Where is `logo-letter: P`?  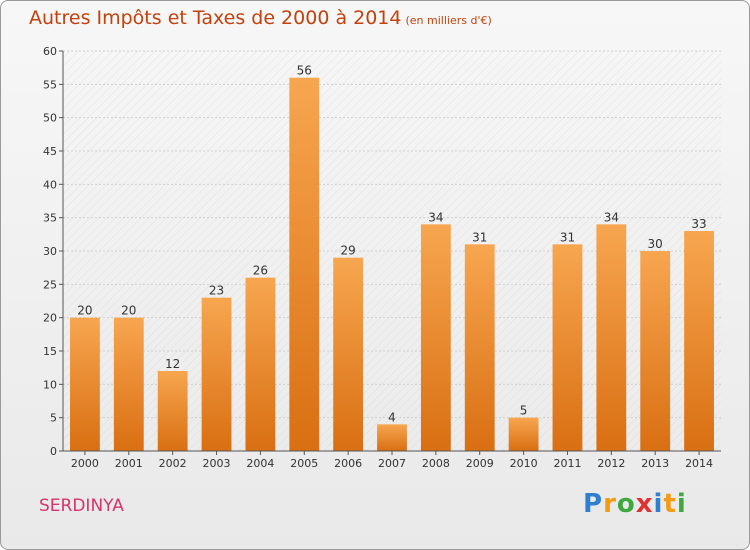
logo-letter: P is located at coordinates (593, 504).